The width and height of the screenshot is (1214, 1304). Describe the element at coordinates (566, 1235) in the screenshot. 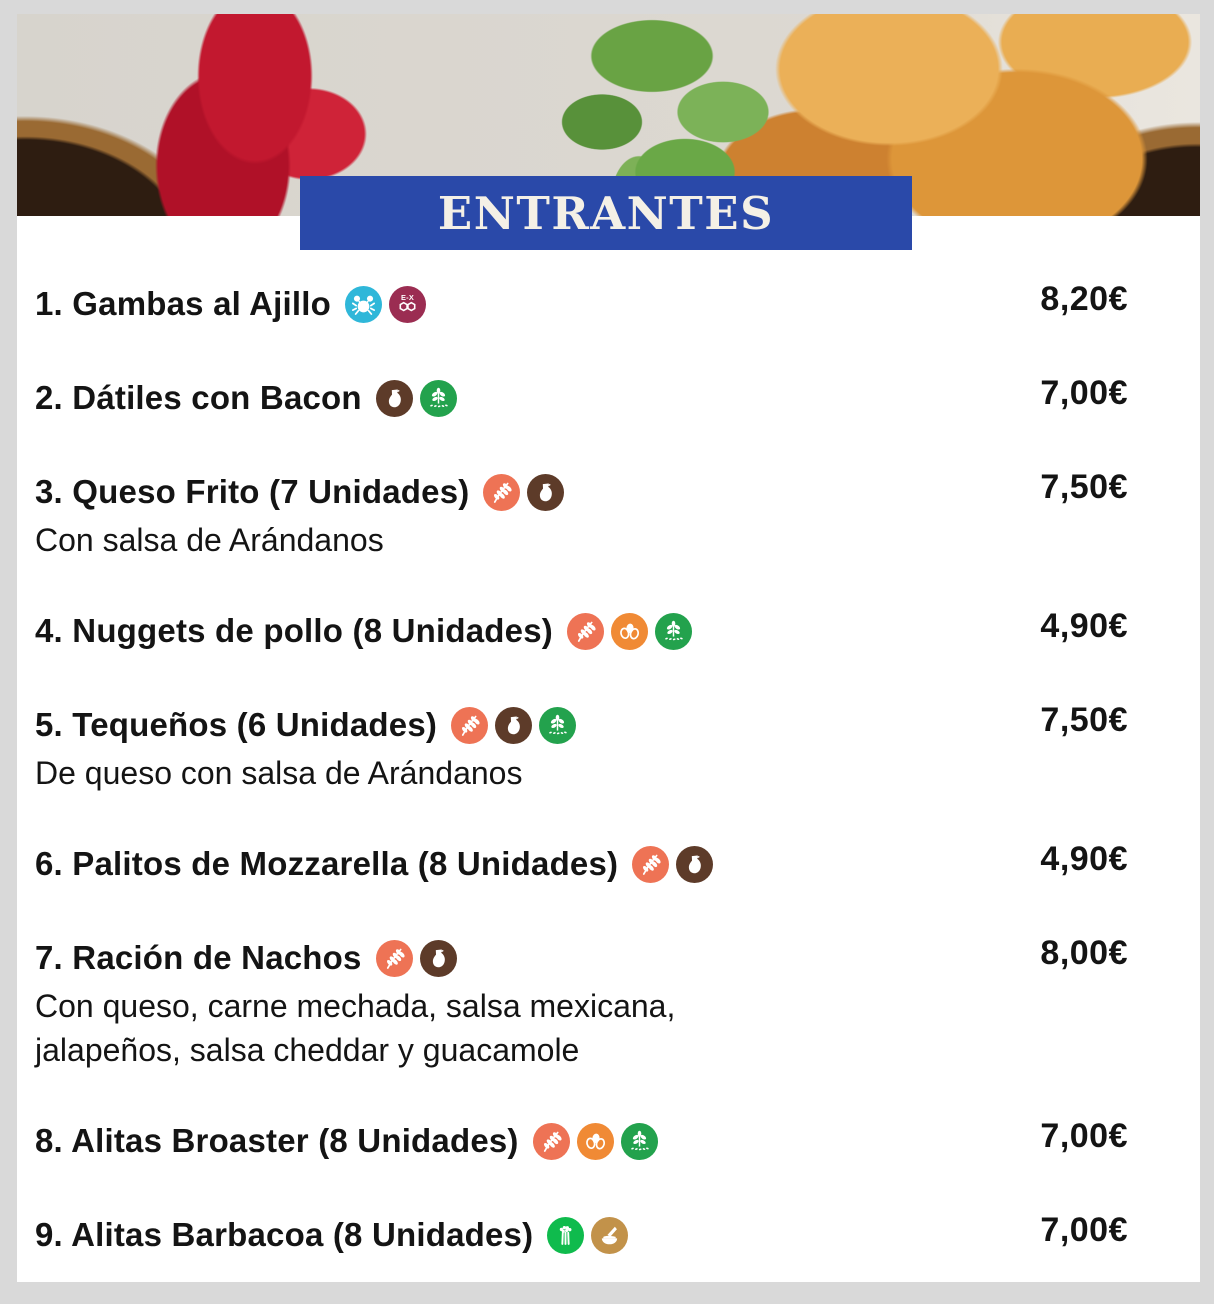

I see `celery-icon` at that location.